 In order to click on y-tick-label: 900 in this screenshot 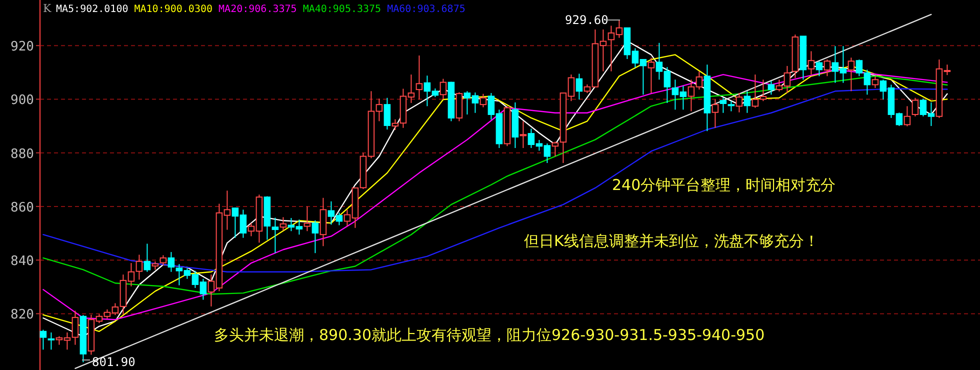, I will do `click(22, 100)`.